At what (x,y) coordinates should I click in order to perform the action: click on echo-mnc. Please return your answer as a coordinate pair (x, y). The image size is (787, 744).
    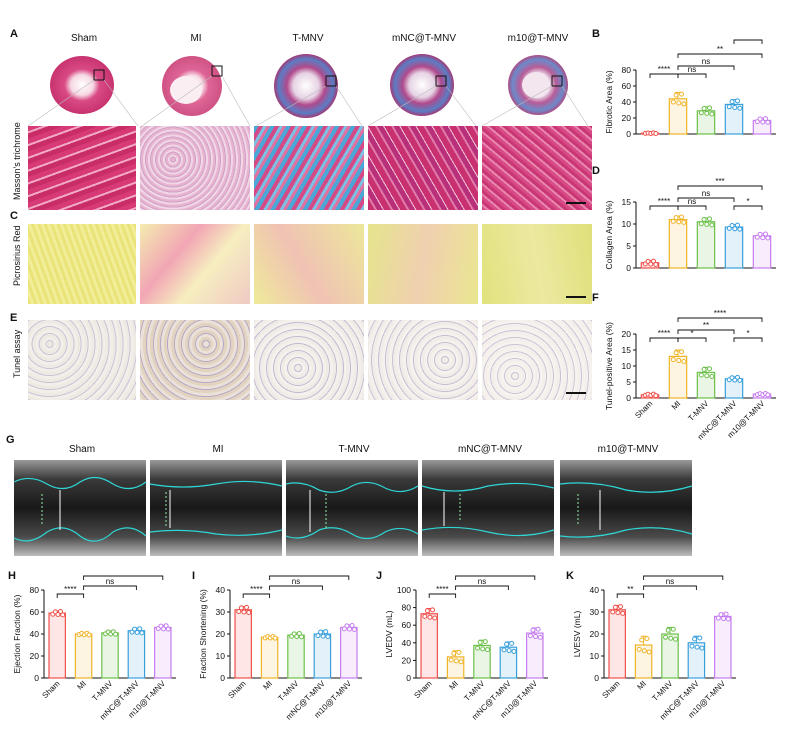
    Looking at the image, I should click on (488, 508).